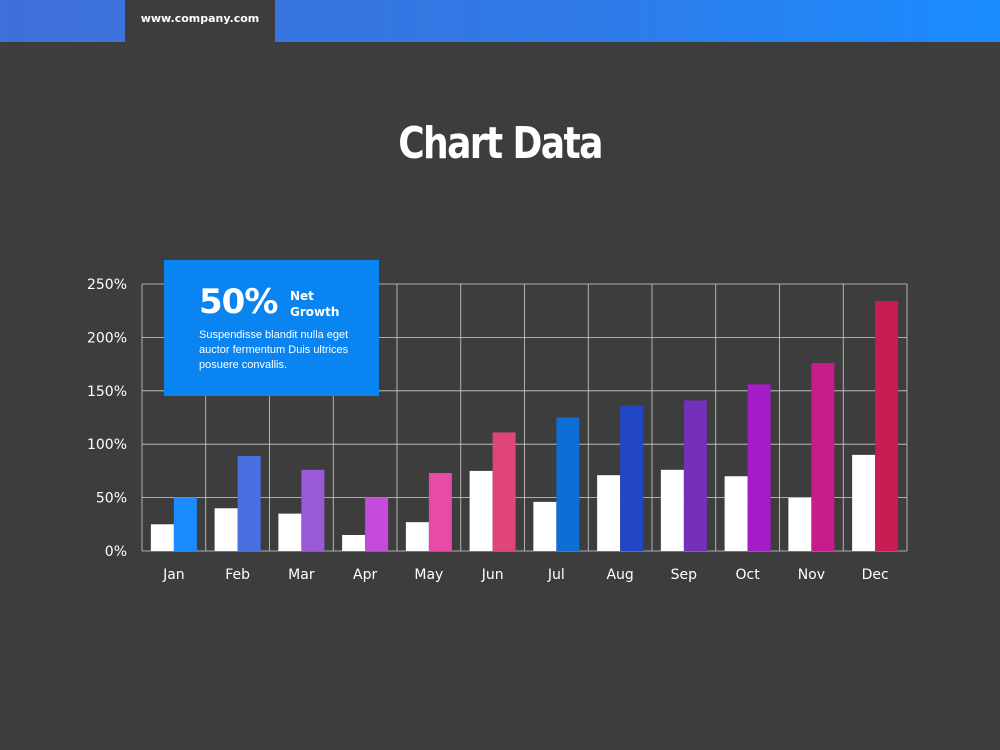 The image size is (1000, 750). What do you see at coordinates (568, 484) in the screenshot?
I see `bar-series2-jul` at bounding box center [568, 484].